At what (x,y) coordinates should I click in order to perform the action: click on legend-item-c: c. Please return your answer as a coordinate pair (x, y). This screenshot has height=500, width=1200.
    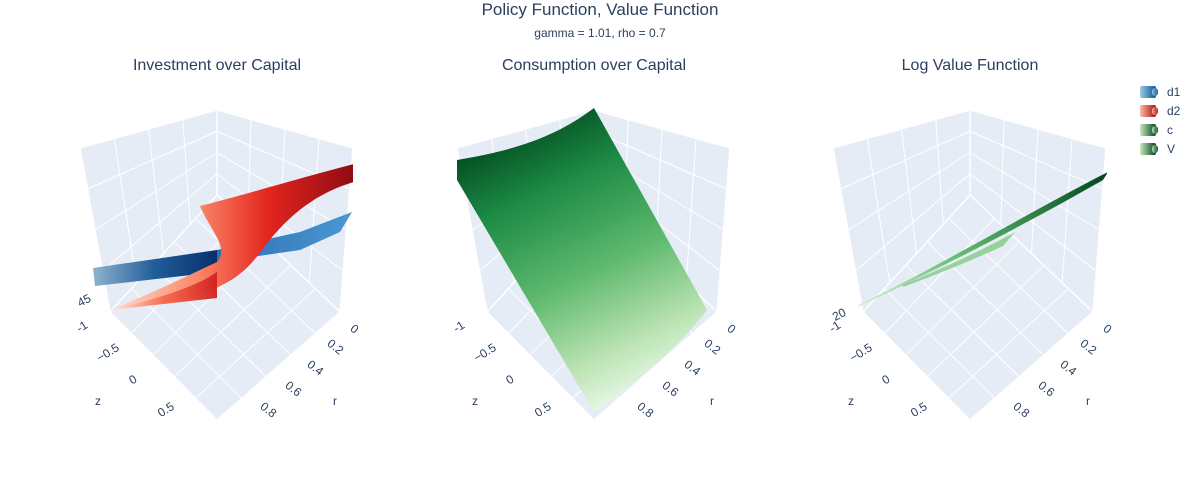
    Looking at the image, I should click on (1170, 129).